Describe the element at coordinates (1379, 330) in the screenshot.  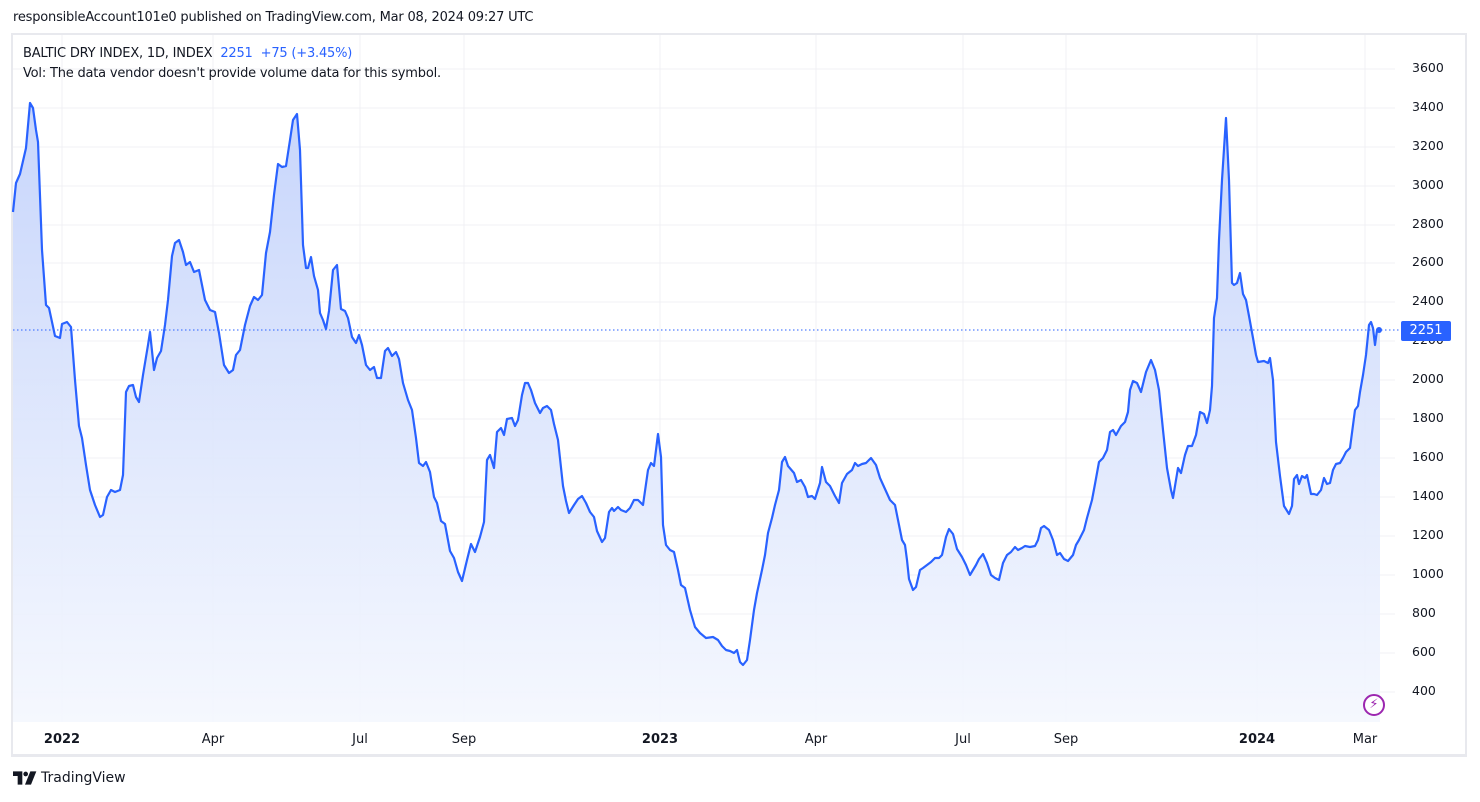
I see `last-price-dot` at that location.